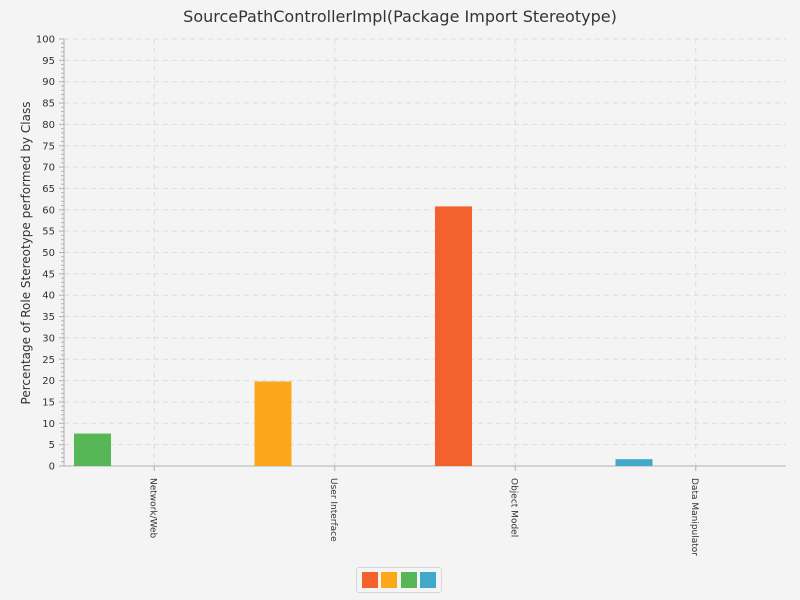 This screenshot has width=800, height=600. Describe the element at coordinates (48, 317) in the screenshot. I see `y-tick-label: 35` at that location.